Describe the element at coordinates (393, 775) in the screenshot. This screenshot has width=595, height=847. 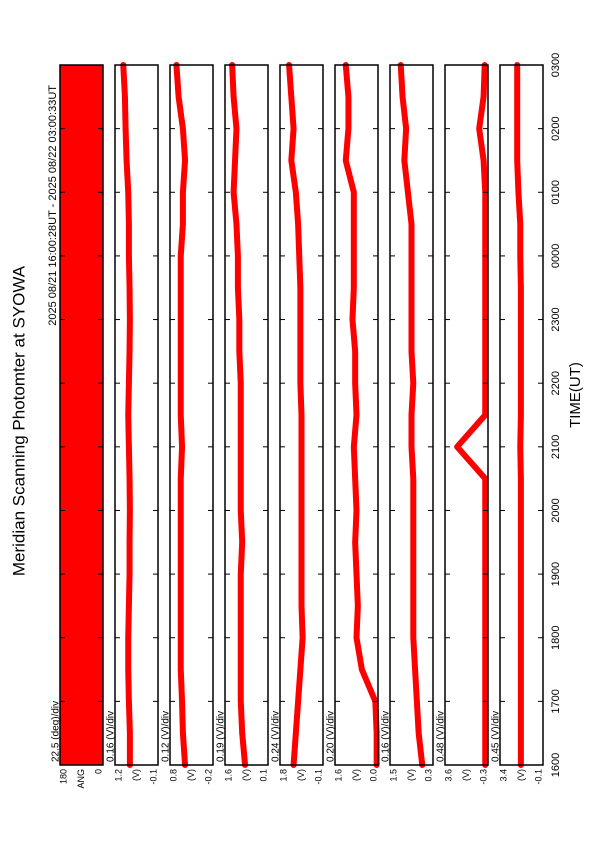
I see `y-tick-label: 1.5` at that location.